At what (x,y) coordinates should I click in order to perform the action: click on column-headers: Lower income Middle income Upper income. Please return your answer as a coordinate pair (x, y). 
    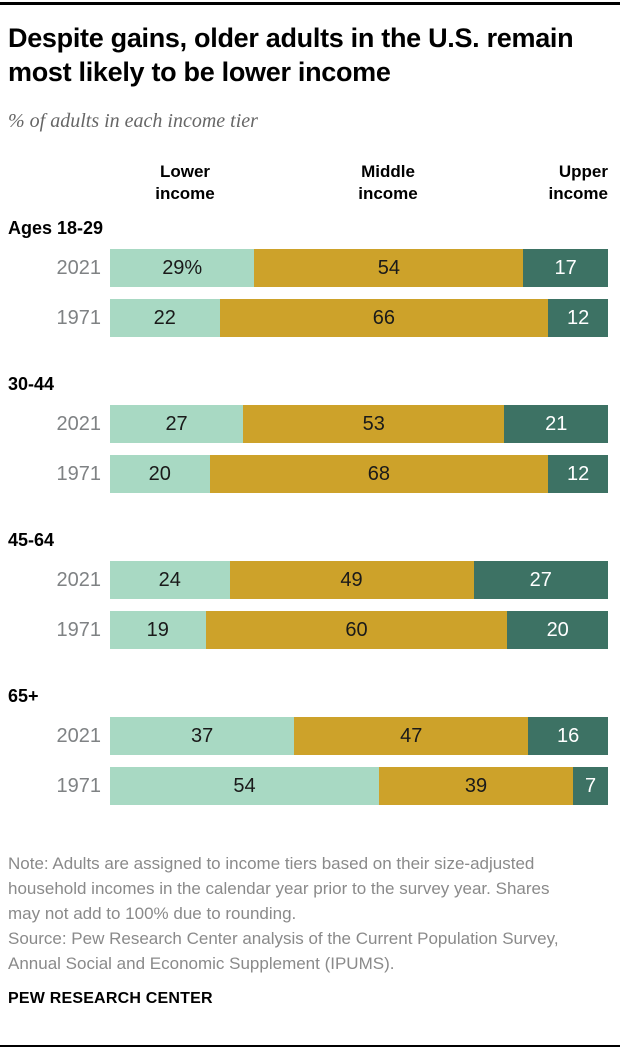
    Looking at the image, I should click on (359, 184).